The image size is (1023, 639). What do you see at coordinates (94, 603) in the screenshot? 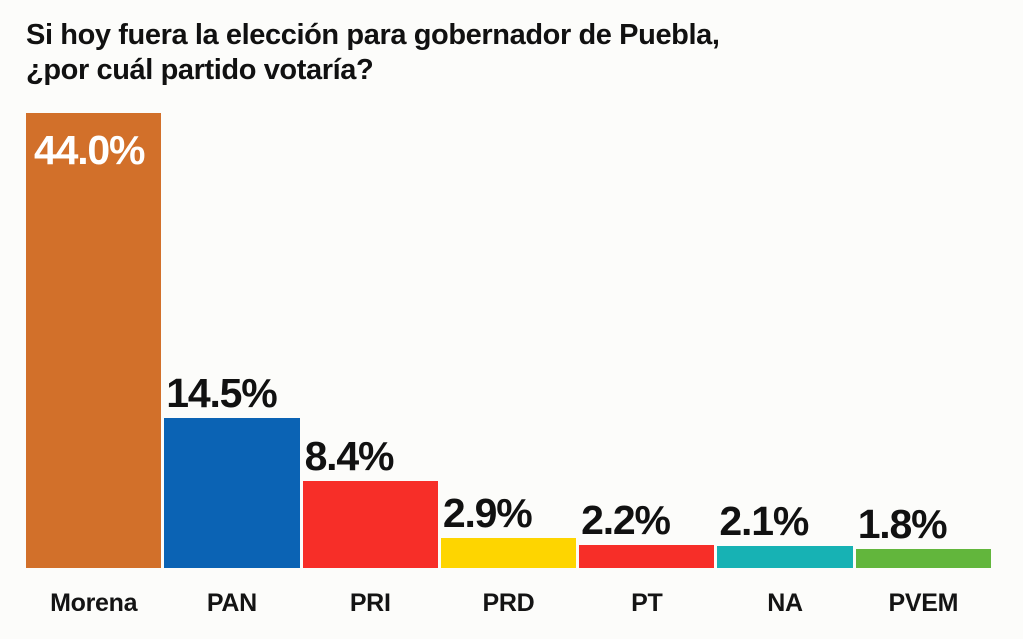
I see `bar-category-label-morena: Morena` at bounding box center [94, 603].